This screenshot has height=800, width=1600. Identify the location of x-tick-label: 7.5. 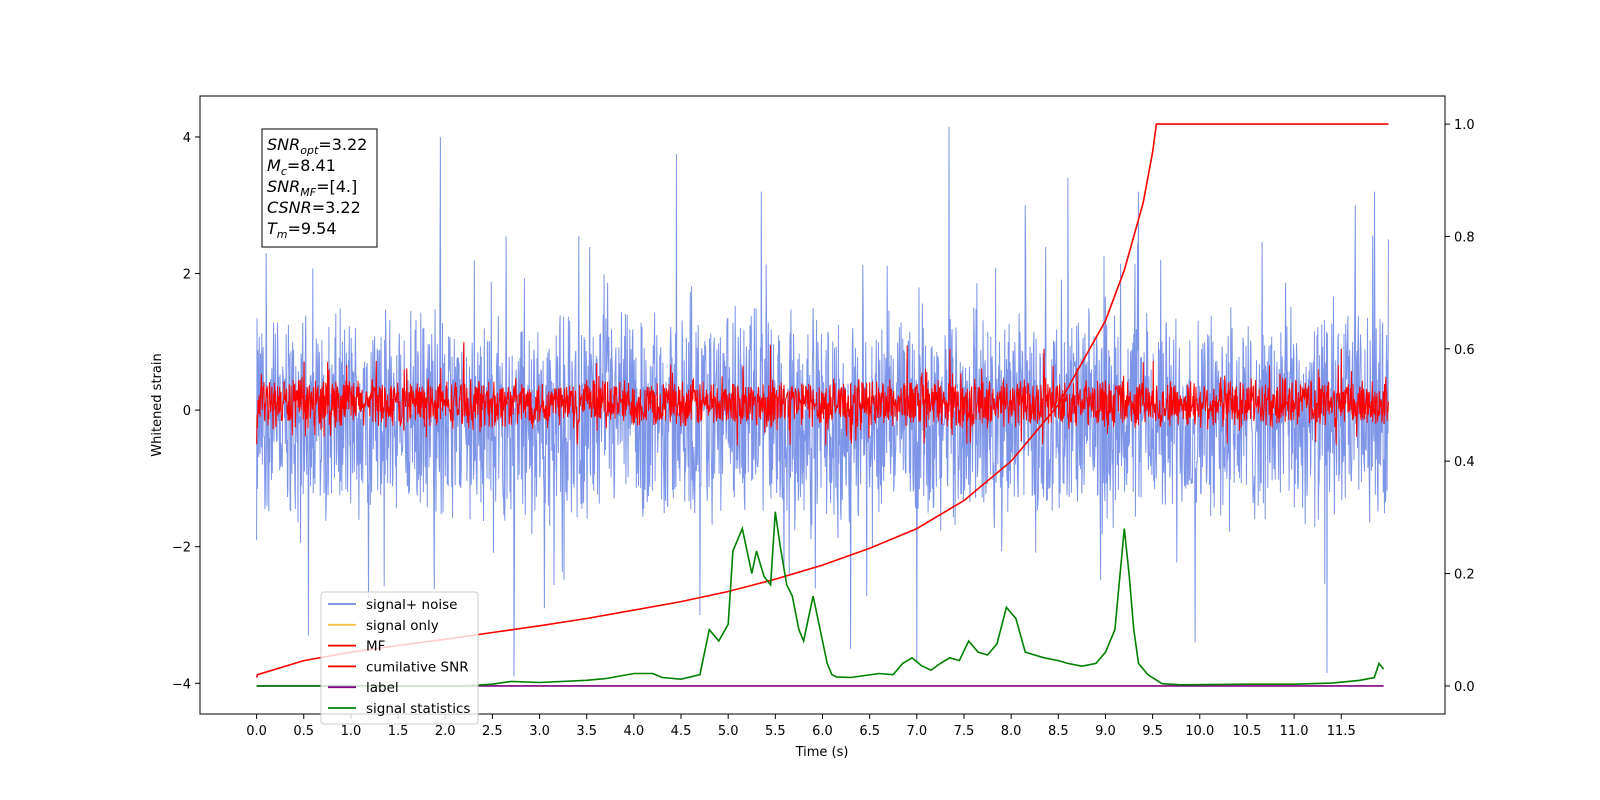
(964, 731).